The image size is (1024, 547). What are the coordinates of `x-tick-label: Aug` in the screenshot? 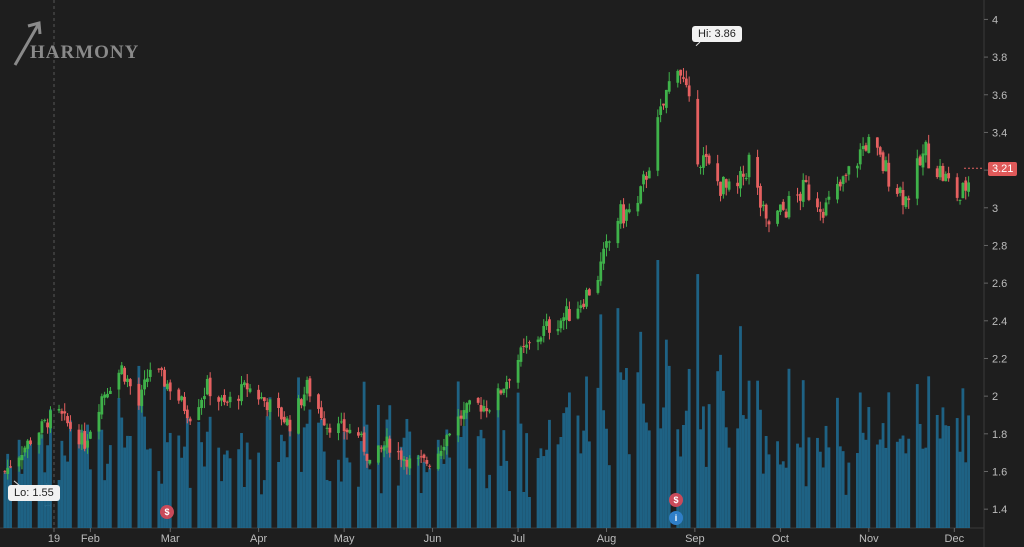 It's located at (607, 539).